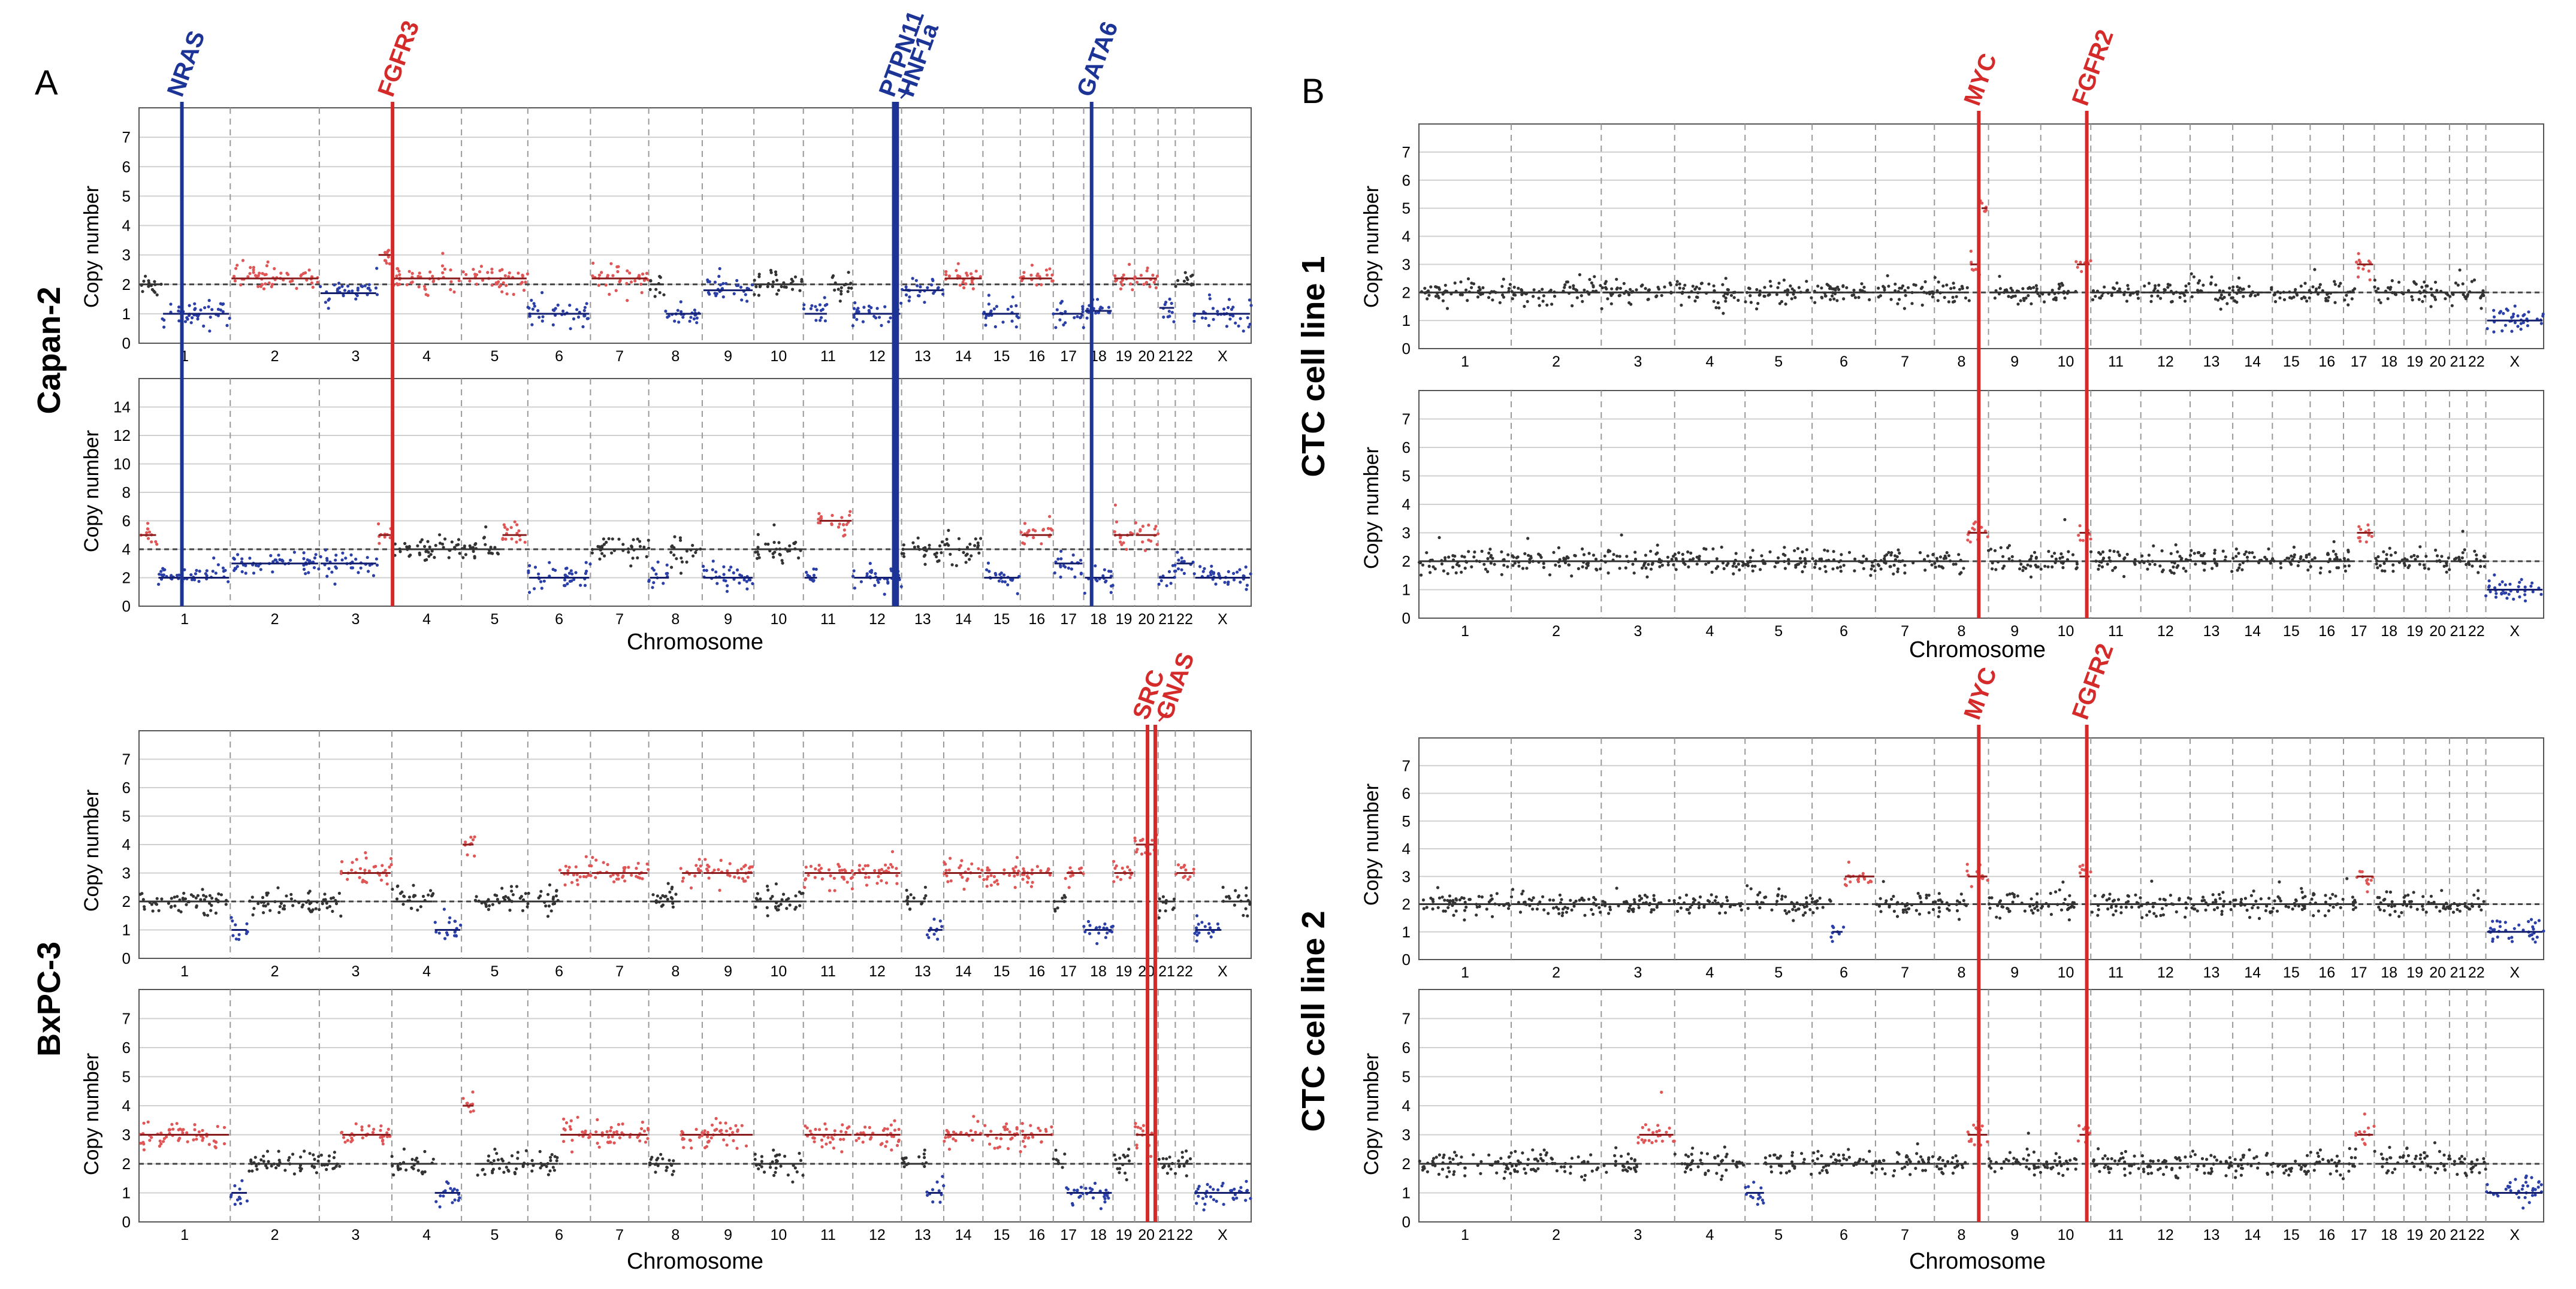 The height and width of the screenshot is (1289, 2576). I want to click on x-tick-label: 22, so click(2477, 361).